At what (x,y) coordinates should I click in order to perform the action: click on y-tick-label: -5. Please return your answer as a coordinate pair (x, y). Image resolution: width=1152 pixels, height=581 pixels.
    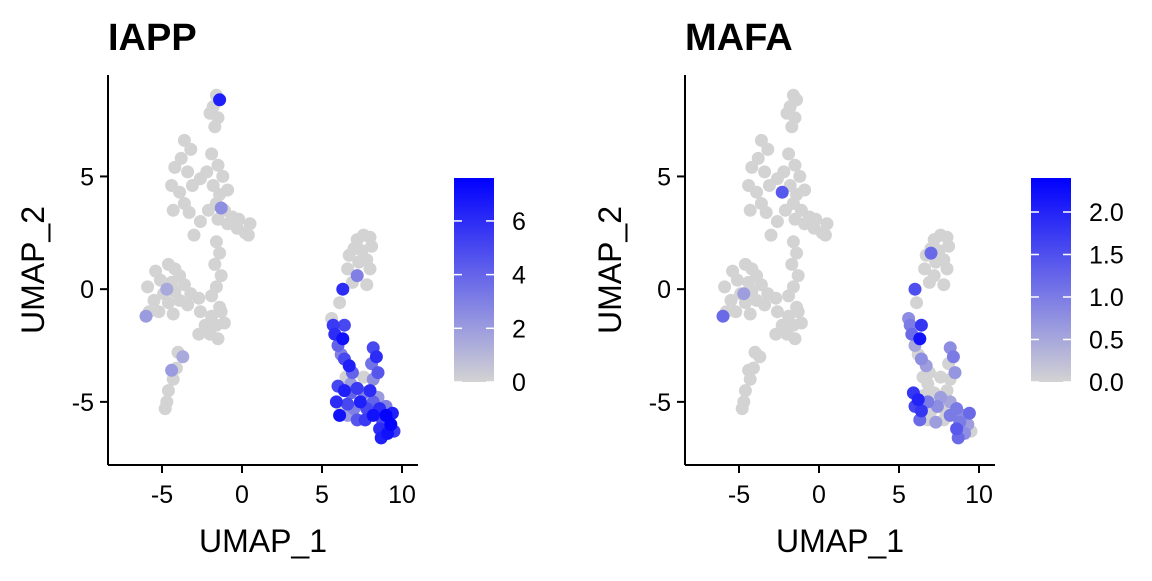
    Looking at the image, I should click on (83, 403).